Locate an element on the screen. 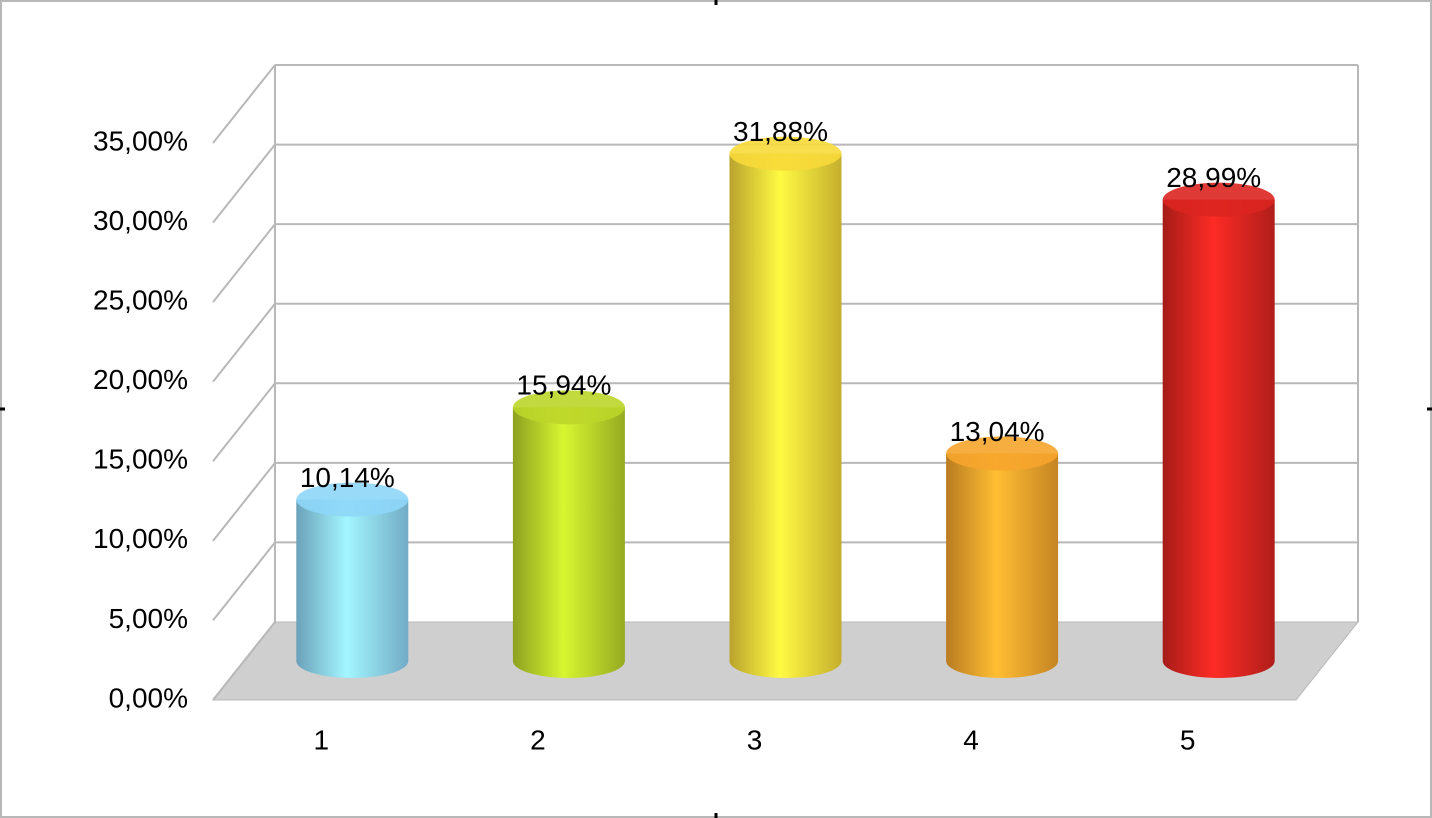  x-tick-label: 4 is located at coordinates (971, 739).